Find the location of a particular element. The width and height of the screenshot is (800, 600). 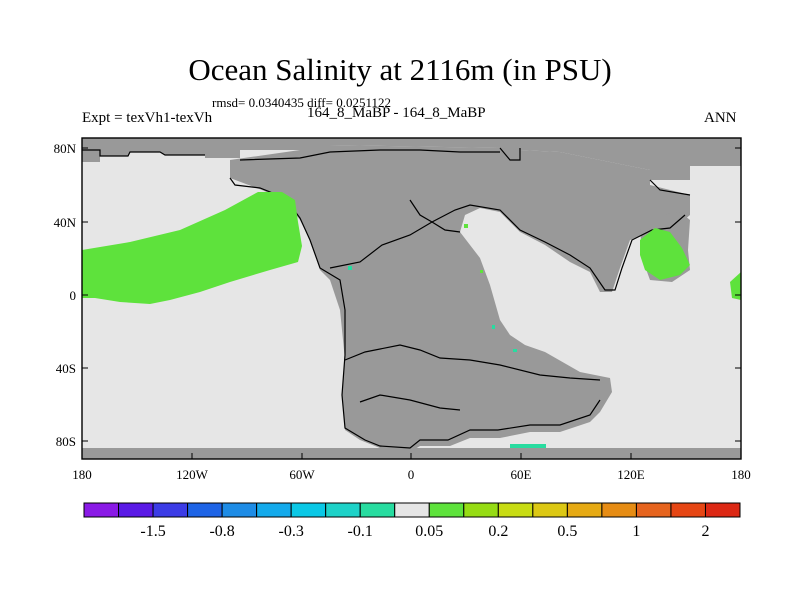

plot-title: Ocean Salinity at 2116m (in PSU) is located at coordinates (400, 69).